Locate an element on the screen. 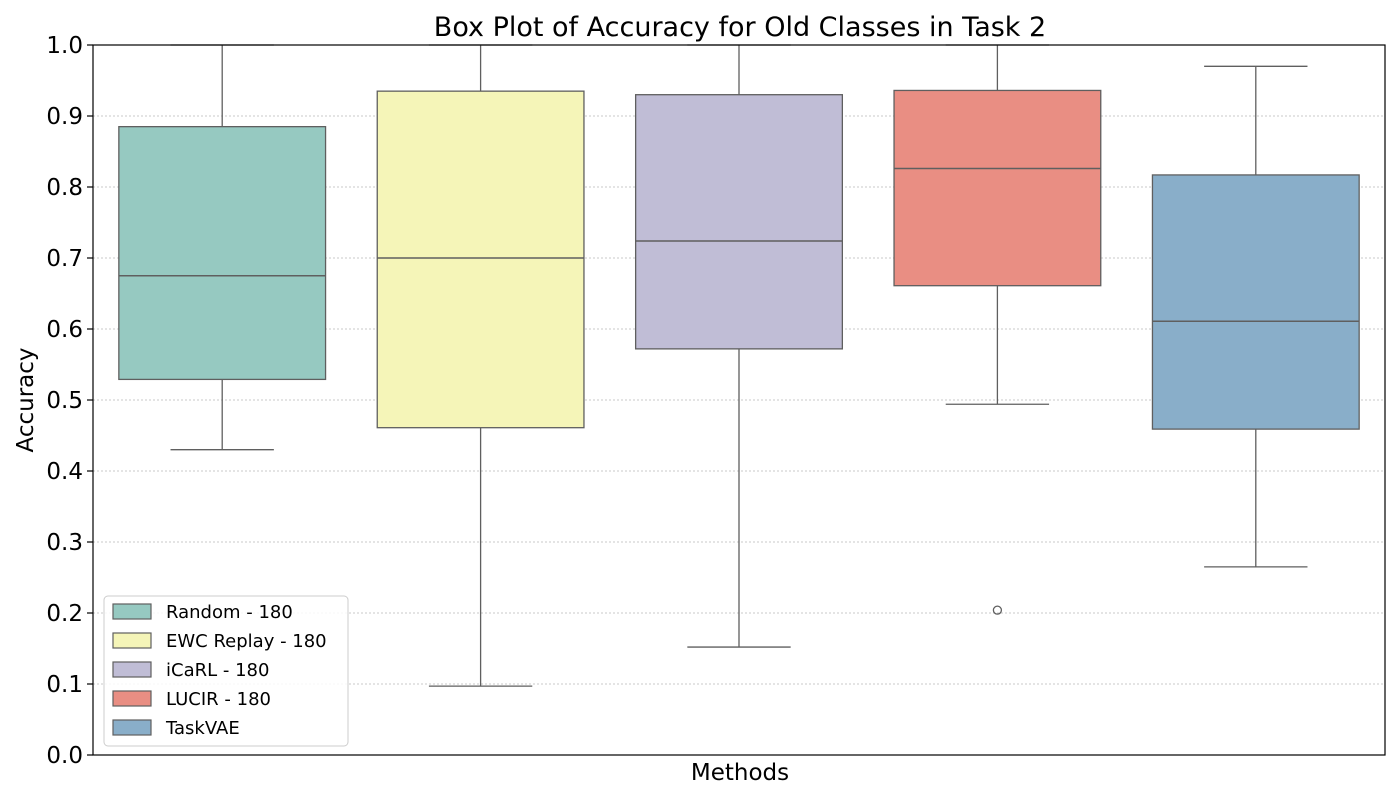 This screenshot has width=1400, height=800. legend-frame is located at coordinates (226, 671).